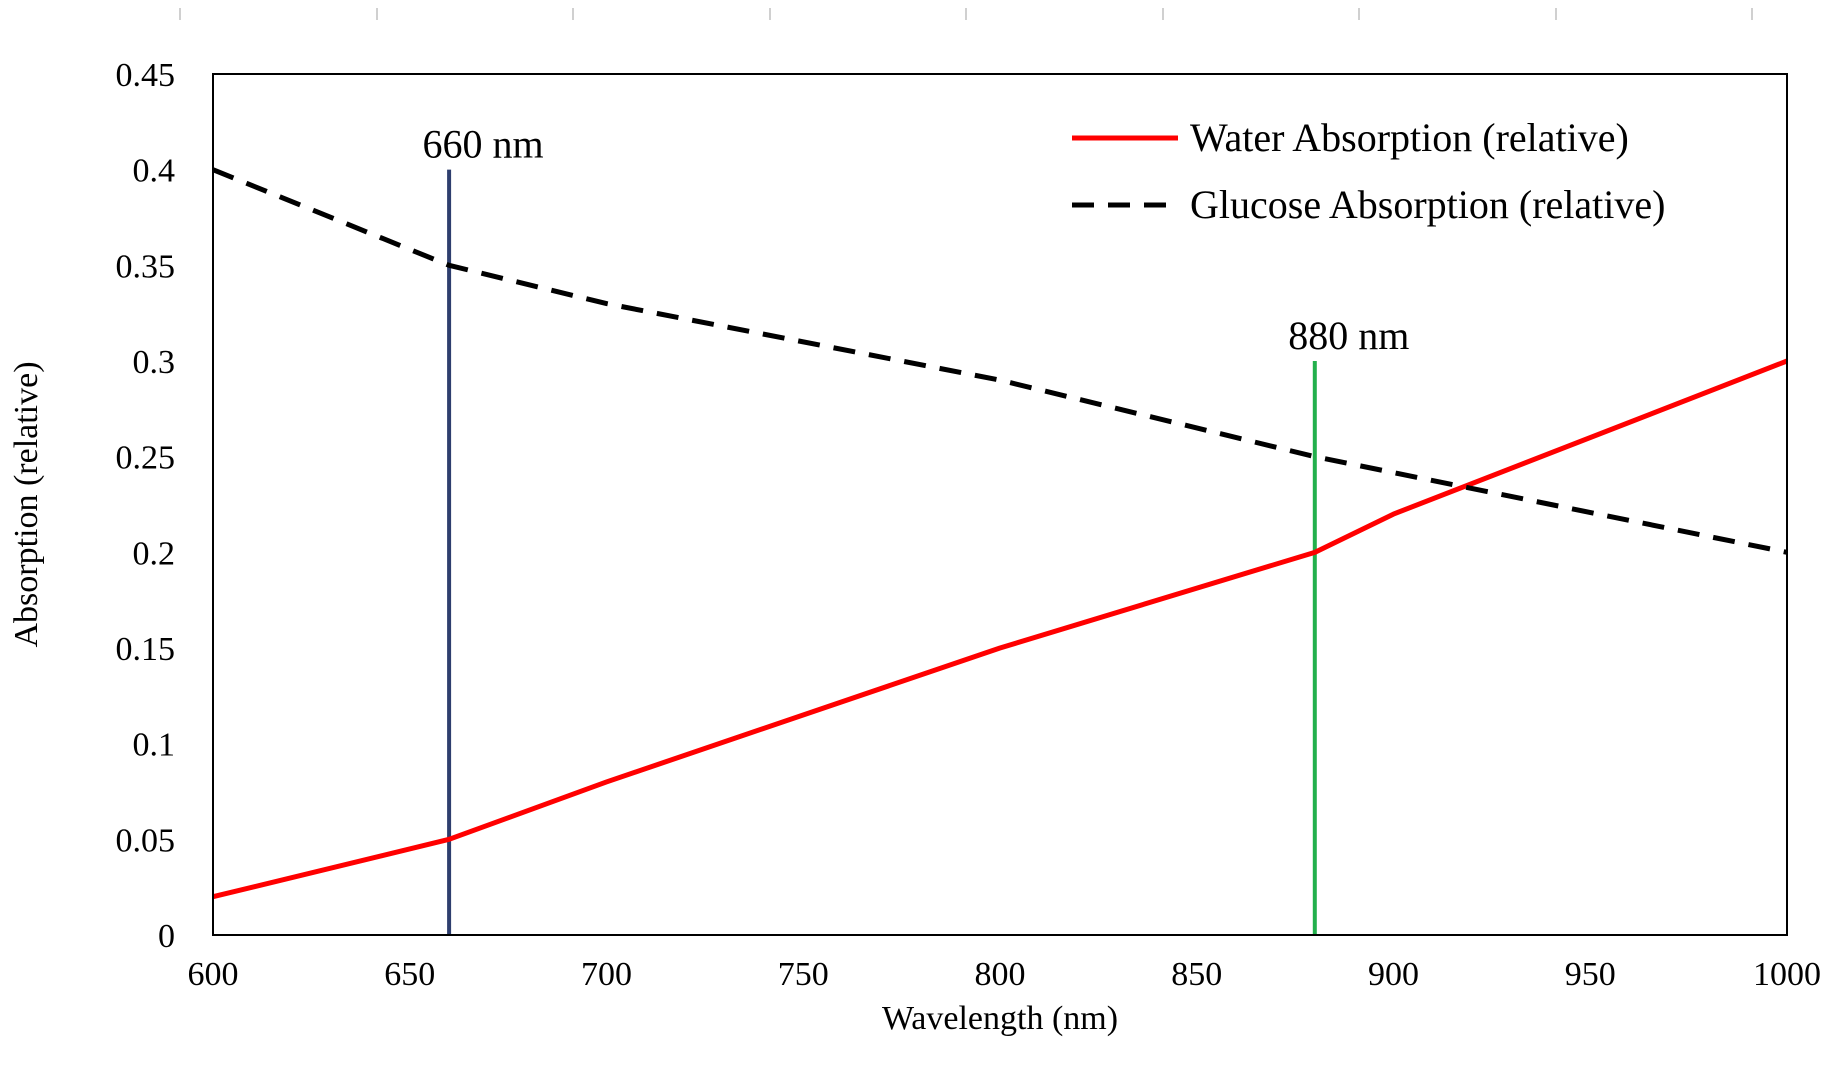 This screenshot has height=1067, width=1837. What do you see at coordinates (146, 75) in the screenshot?
I see `y-tick-label: 0.45` at bounding box center [146, 75].